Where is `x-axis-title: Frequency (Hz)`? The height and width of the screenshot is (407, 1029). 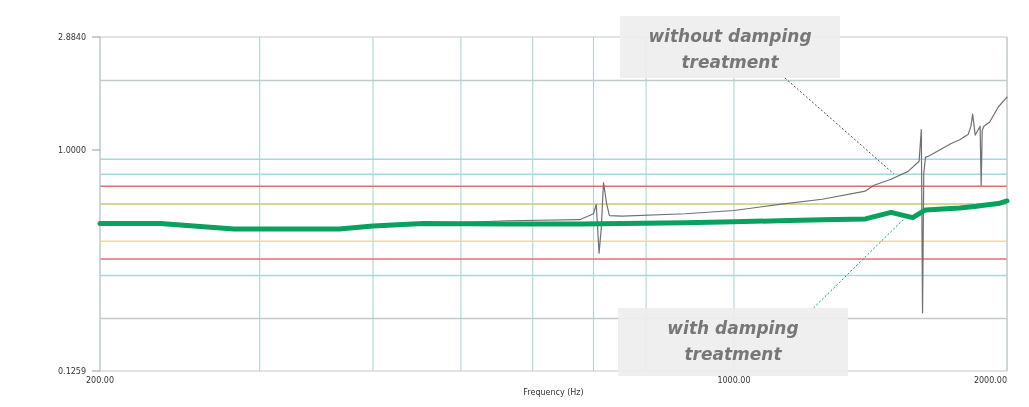 x-axis-title: Frequency (Hz) is located at coordinates (553, 392).